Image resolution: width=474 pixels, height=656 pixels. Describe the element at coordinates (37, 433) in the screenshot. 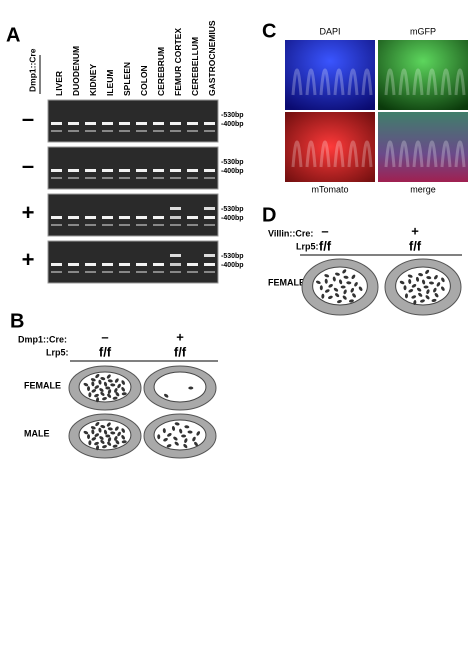

I see `sex-label: MALE` at that location.